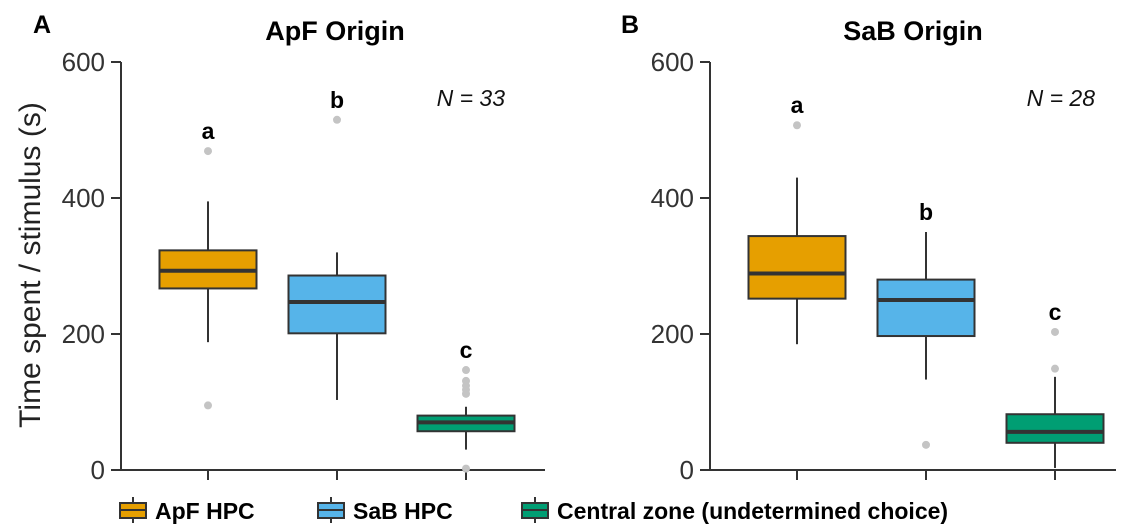 This screenshot has width=1129, height=531. I want to click on sample-size-annotation: N = 28, so click(1061, 98).